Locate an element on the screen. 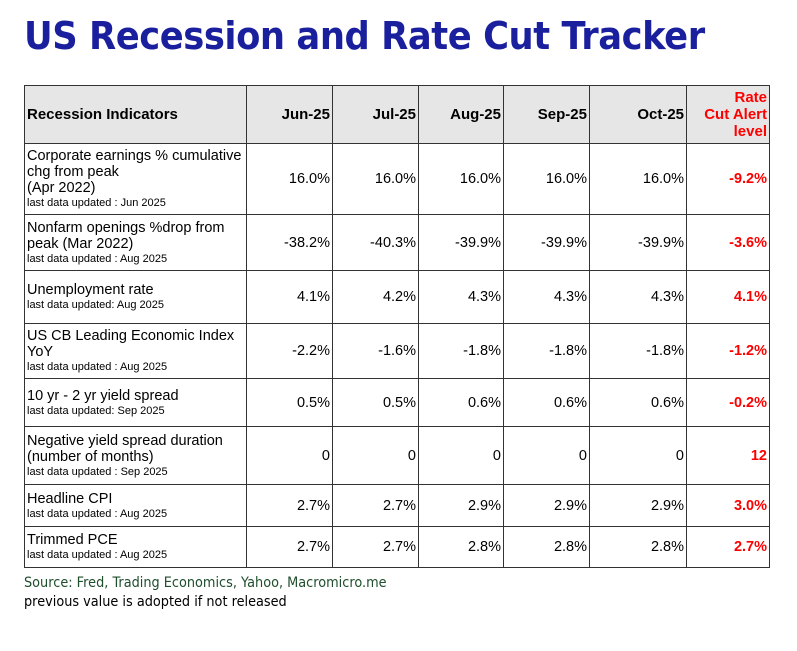  indicator-name: Nonfarm openings %drop from is located at coordinates (126, 227).